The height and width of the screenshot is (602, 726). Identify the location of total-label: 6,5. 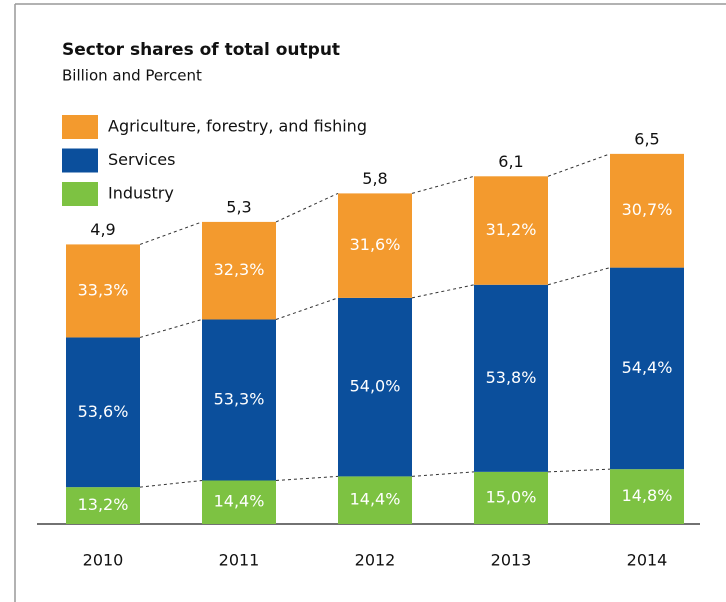
(646, 138).